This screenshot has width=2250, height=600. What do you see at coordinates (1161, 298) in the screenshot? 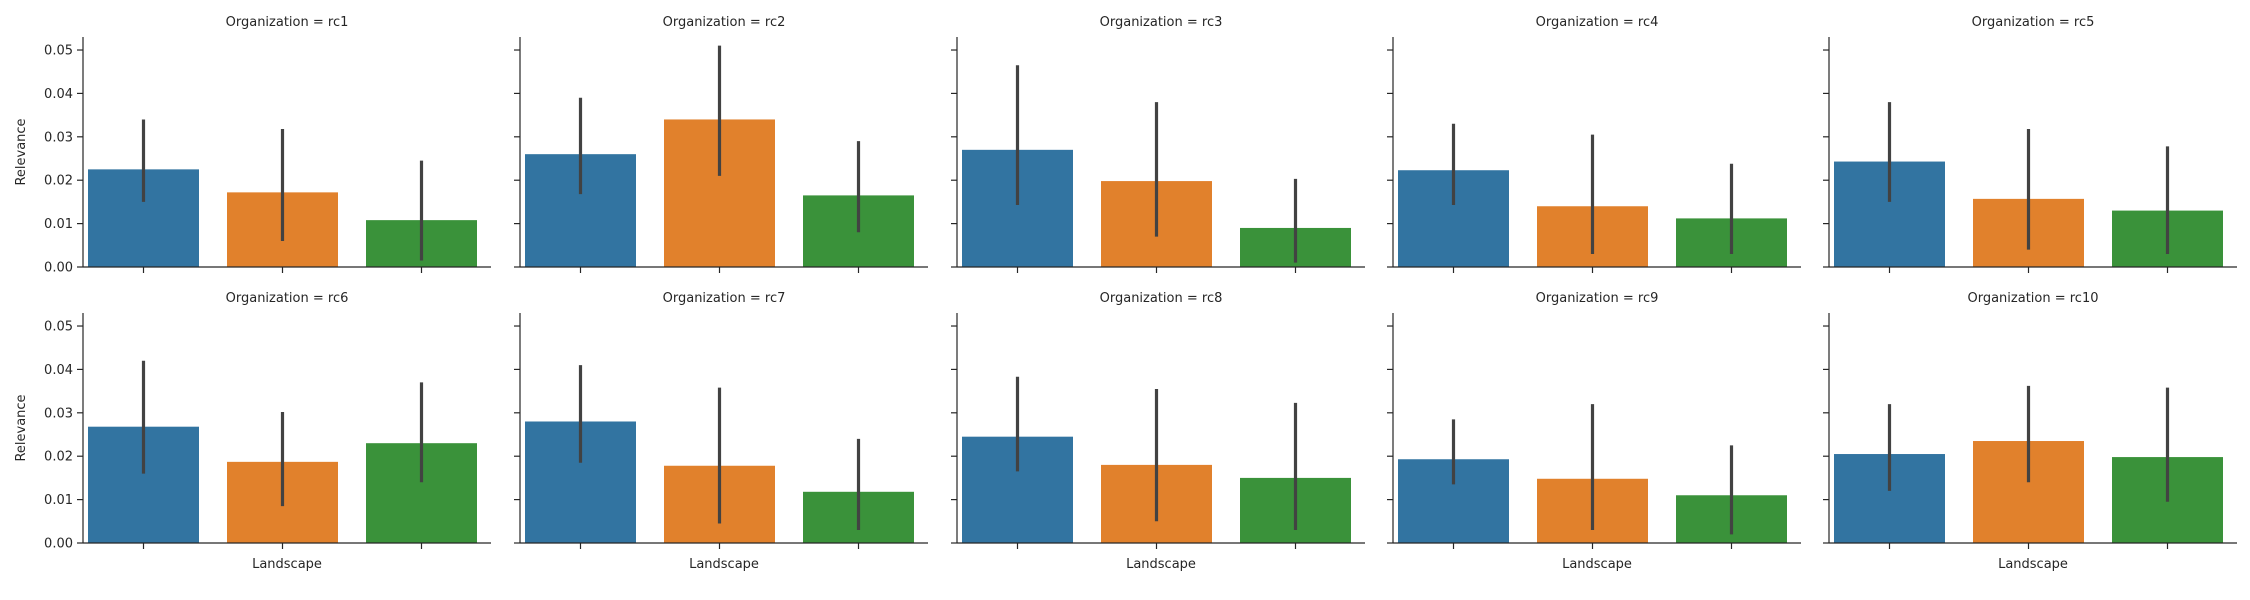
I see `panel-title: Organization = rc8` at bounding box center [1161, 298].